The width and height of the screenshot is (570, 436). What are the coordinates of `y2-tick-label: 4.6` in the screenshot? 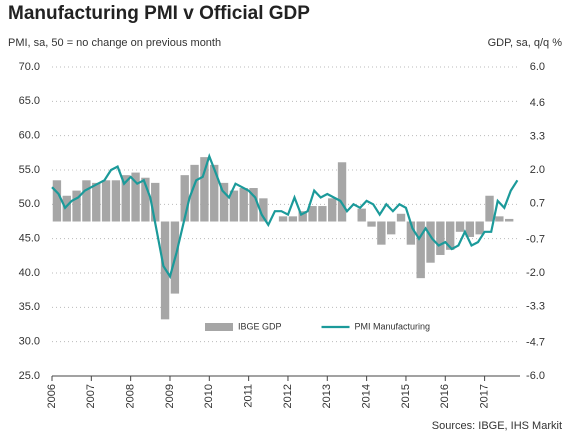 It's located at (537, 103).